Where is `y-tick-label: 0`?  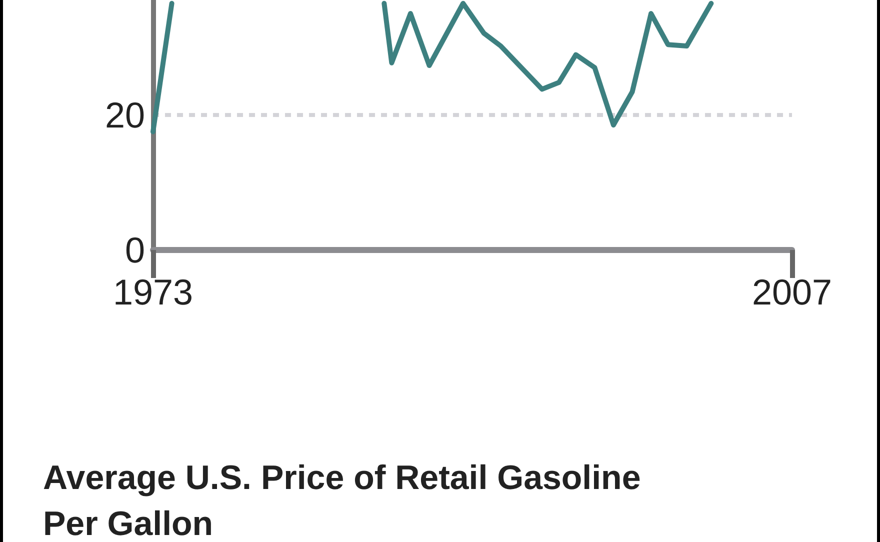 y-tick-label: 0 is located at coordinates (134, 250).